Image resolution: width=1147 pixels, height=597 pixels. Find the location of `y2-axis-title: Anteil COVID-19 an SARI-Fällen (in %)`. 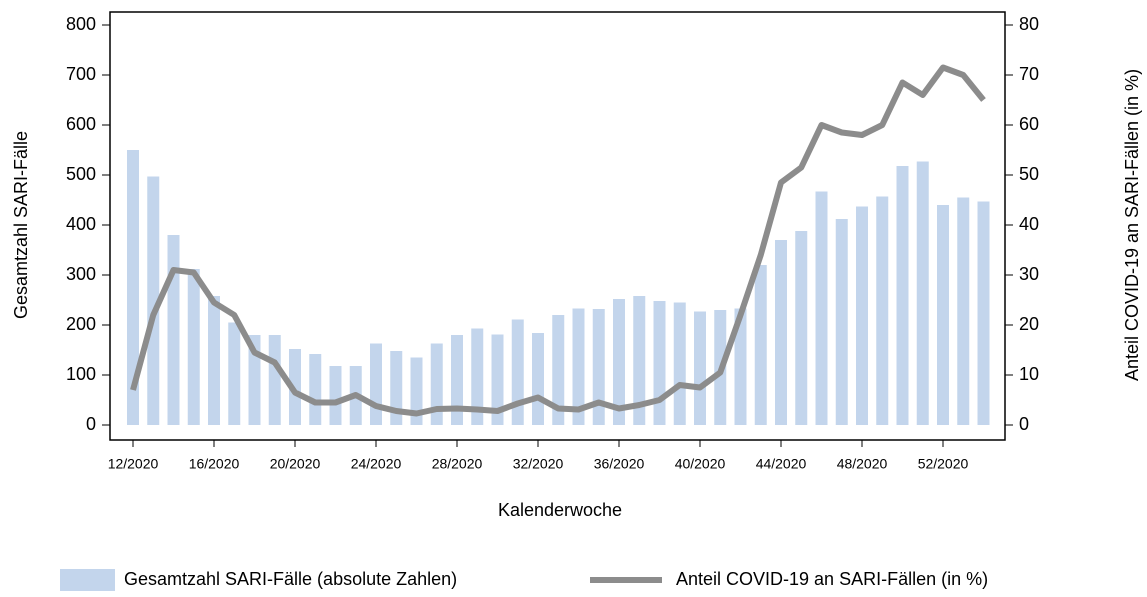

y2-axis-title: Anteil COVID-19 an SARI-Fällen (in %) is located at coordinates (1132, 225).